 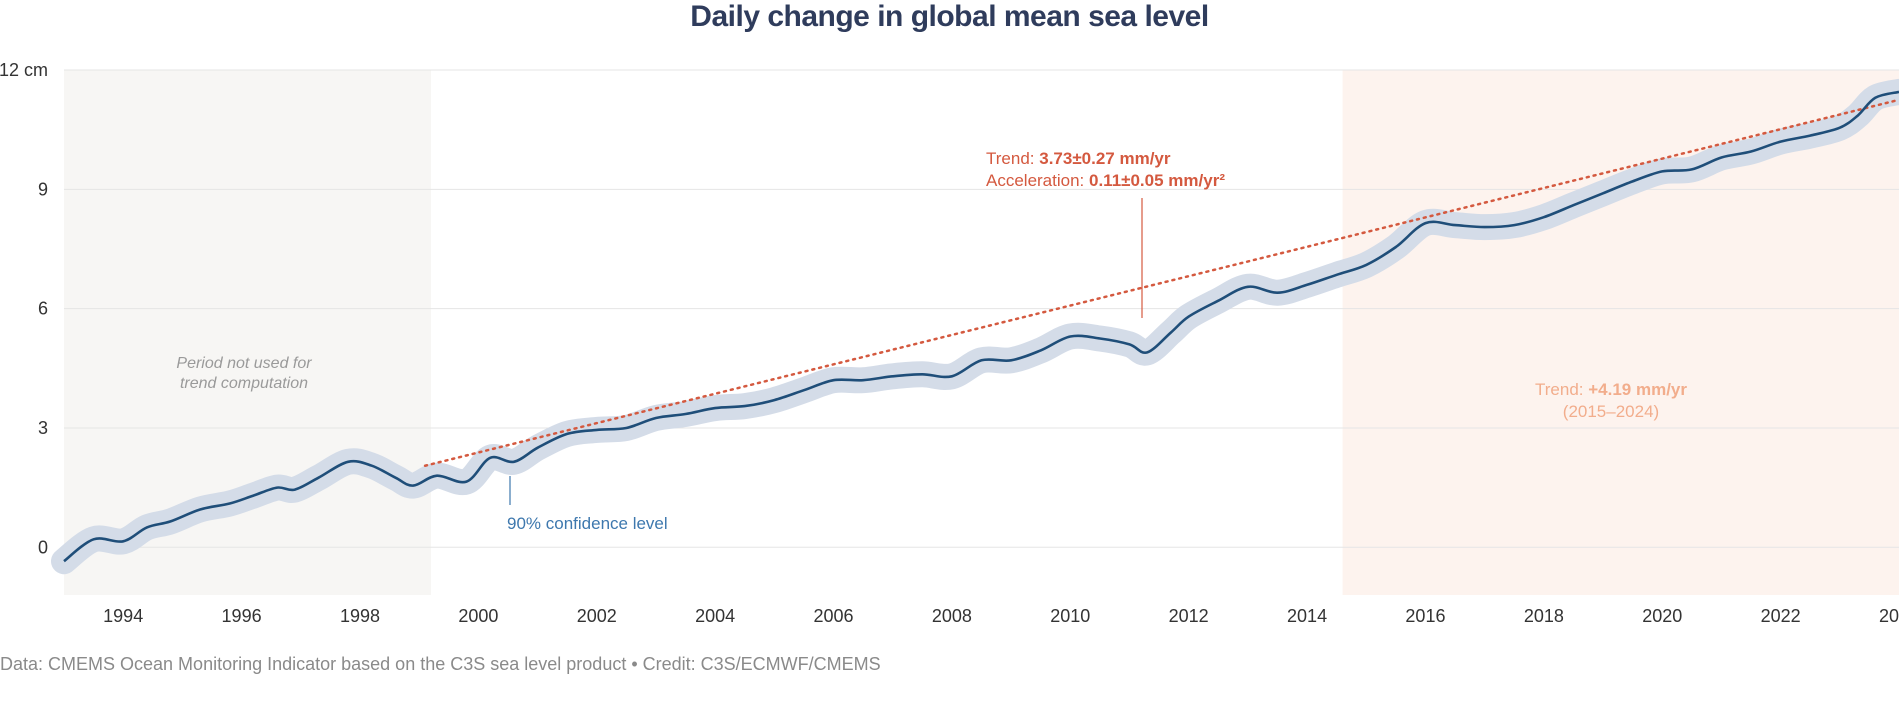 What do you see at coordinates (949, 16) in the screenshot?
I see `chart-title: Daily change in global mean sea level` at bounding box center [949, 16].